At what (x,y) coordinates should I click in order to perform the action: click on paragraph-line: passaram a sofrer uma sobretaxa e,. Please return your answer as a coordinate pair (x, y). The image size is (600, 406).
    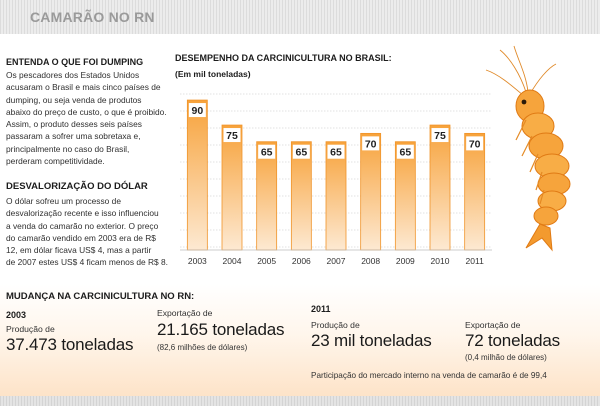
    Looking at the image, I should click on (73, 136).